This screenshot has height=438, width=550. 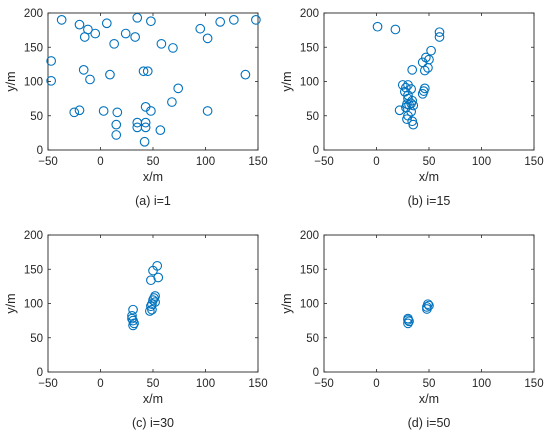 I want to click on subplot-caption: (c) i=30, so click(x=153, y=423).